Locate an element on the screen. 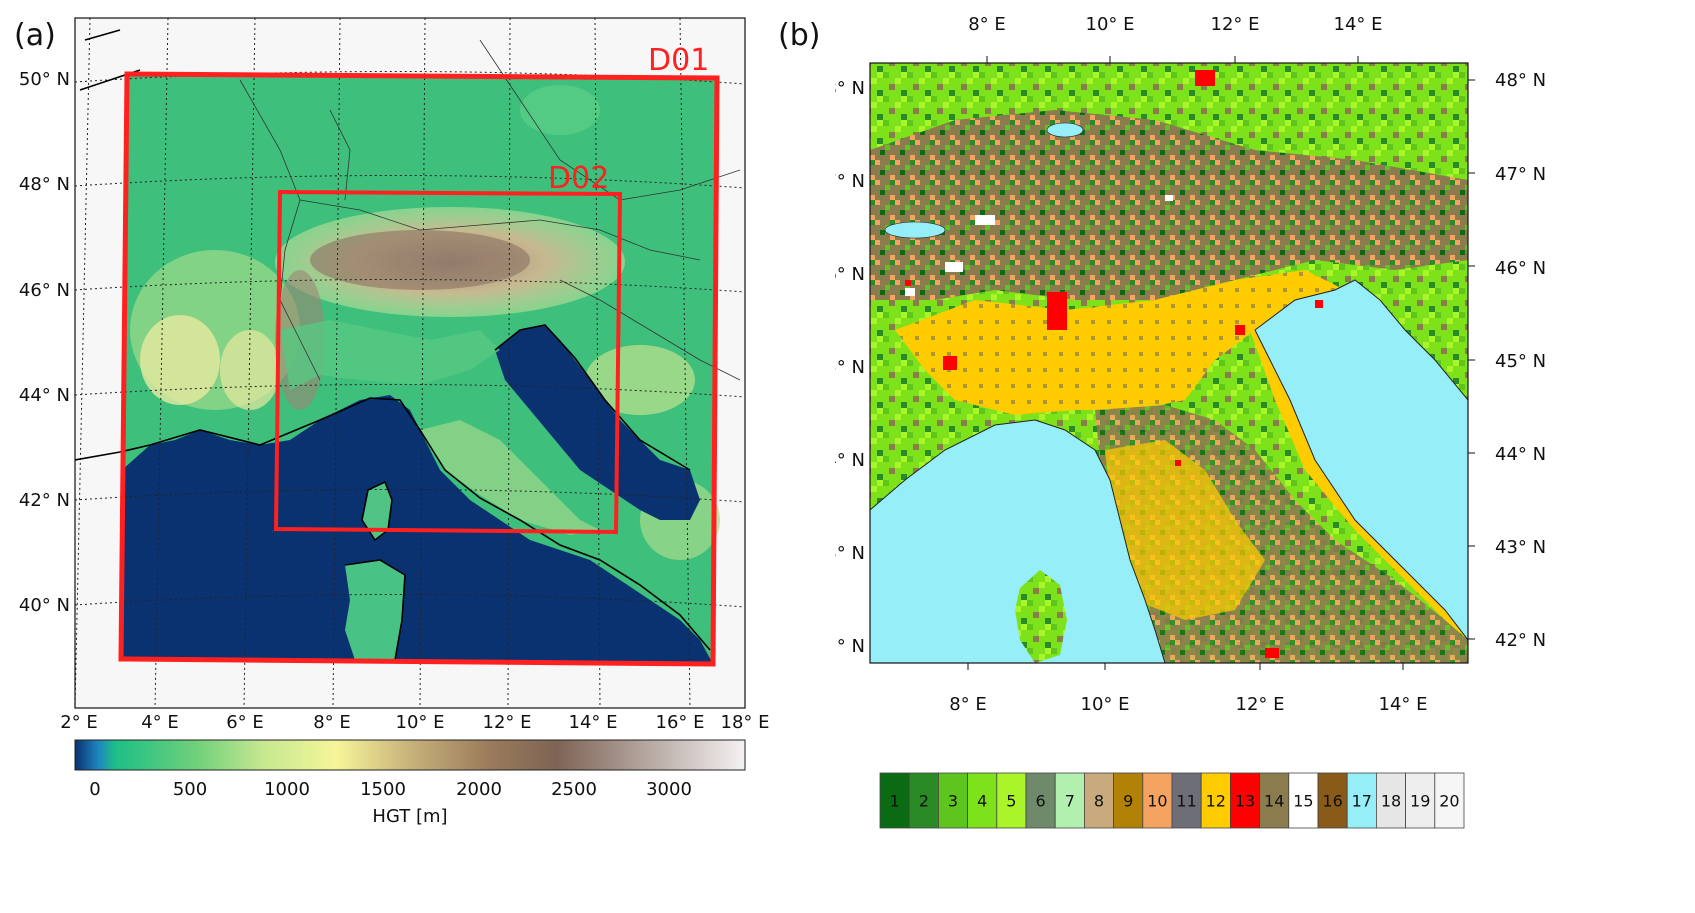 This screenshot has height=913, width=1695. alpine-zone is located at coordinates (1169, 205).